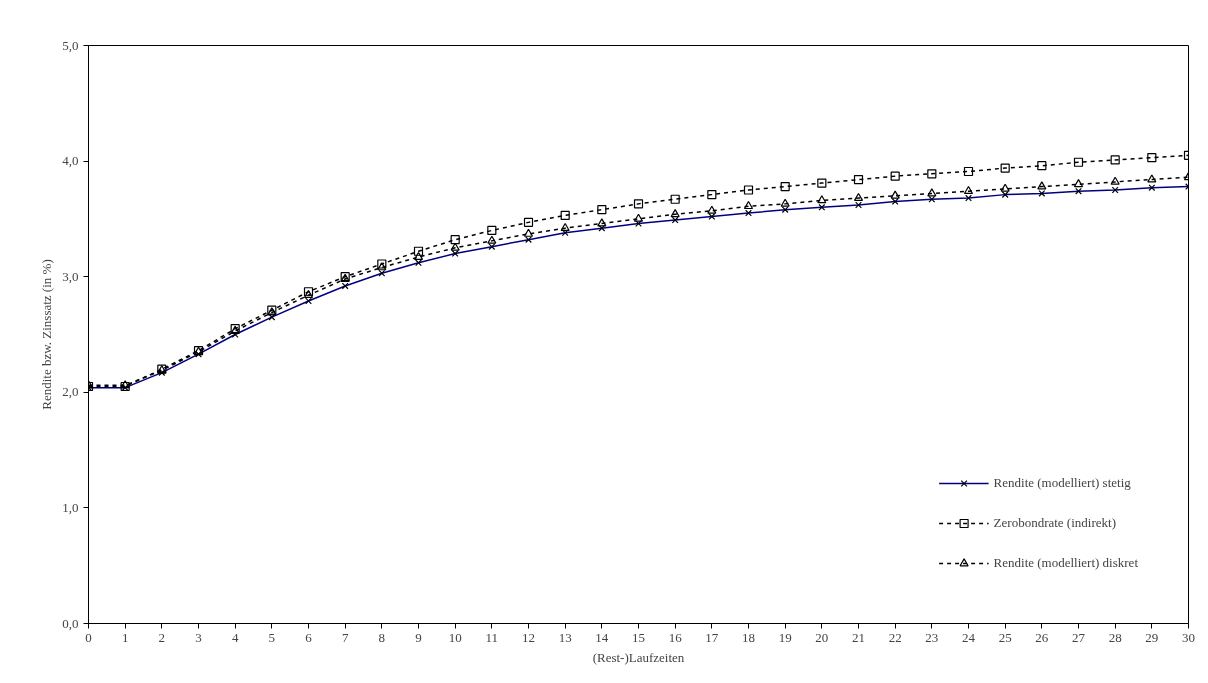 The image size is (1208, 683). What do you see at coordinates (969, 637) in the screenshot?
I see `x-tick-label: 24` at bounding box center [969, 637].